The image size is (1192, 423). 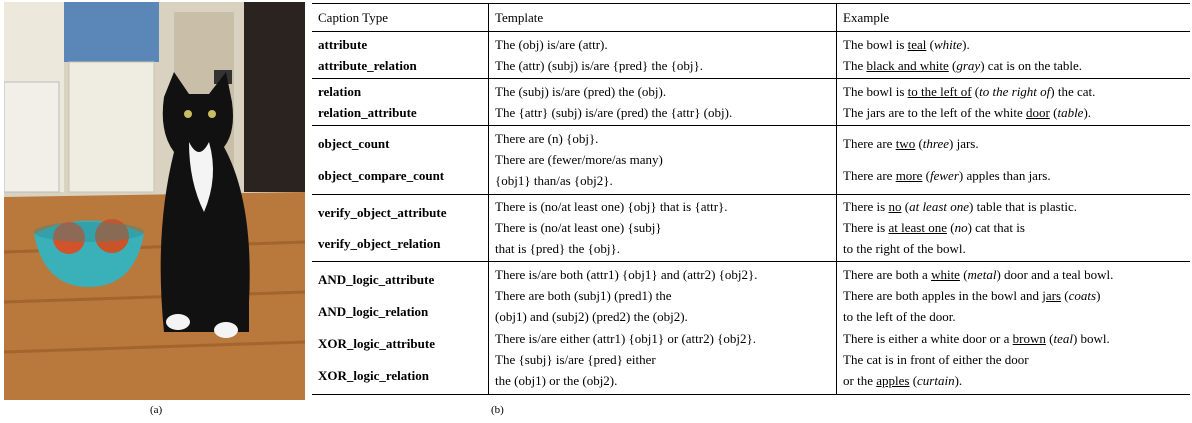 What do you see at coordinates (1098, 295) in the screenshot?
I see `example-segment: )` at bounding box center [1098, 295].